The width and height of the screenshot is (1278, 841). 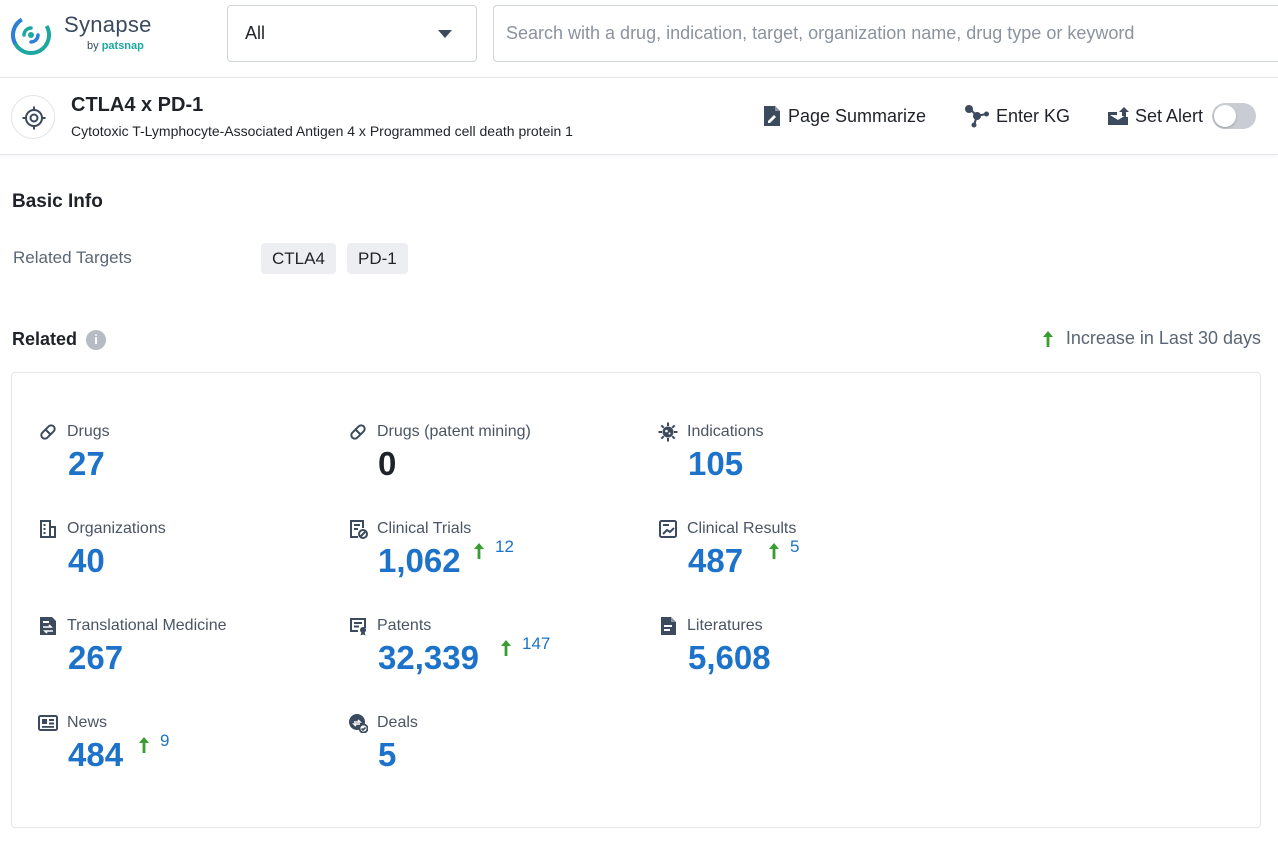 I want to click on news-icon, so click(x=48, y=723).